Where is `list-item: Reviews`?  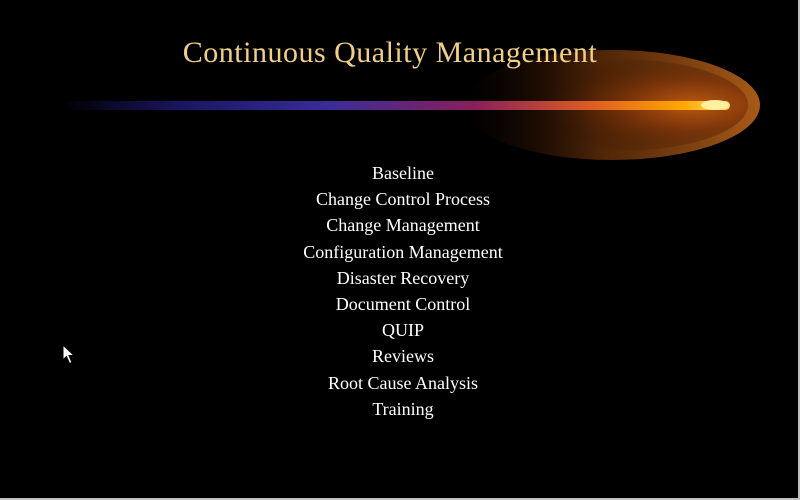 list-item: Reviews is located at coordinates (403, 356).